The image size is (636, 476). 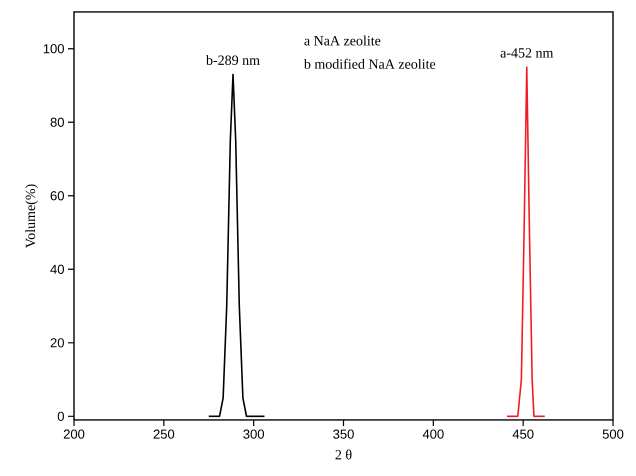 What do you see at coordinates (253, 434) in the screenshot?
I see `x-tick-label: 300` at bounding box center [253, 434].